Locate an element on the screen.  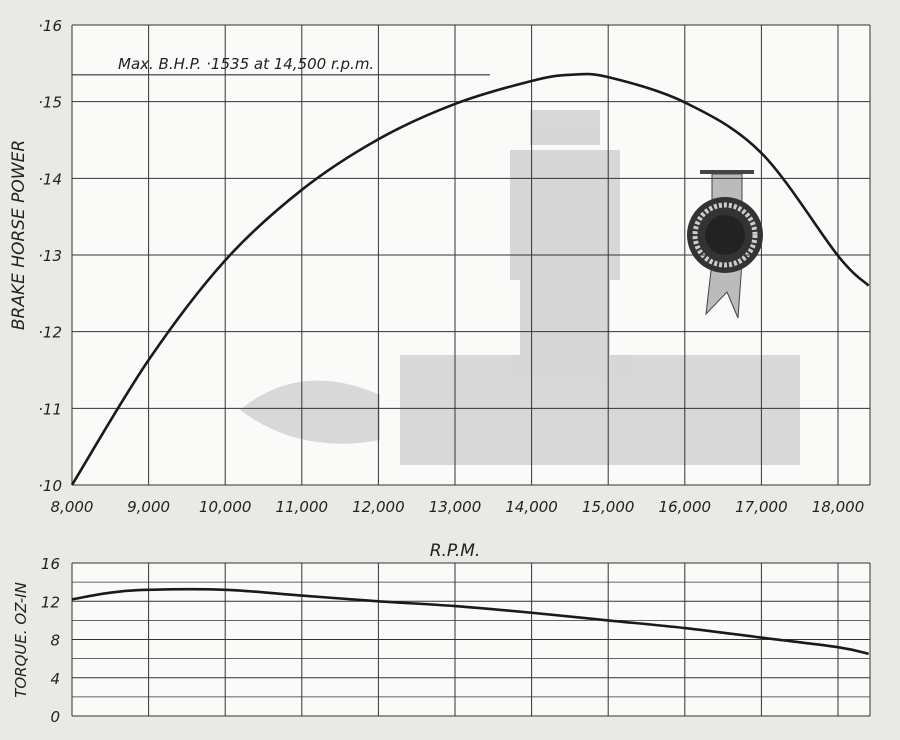
x-tick-label: 14,000 is located at coordinates (531, 507).